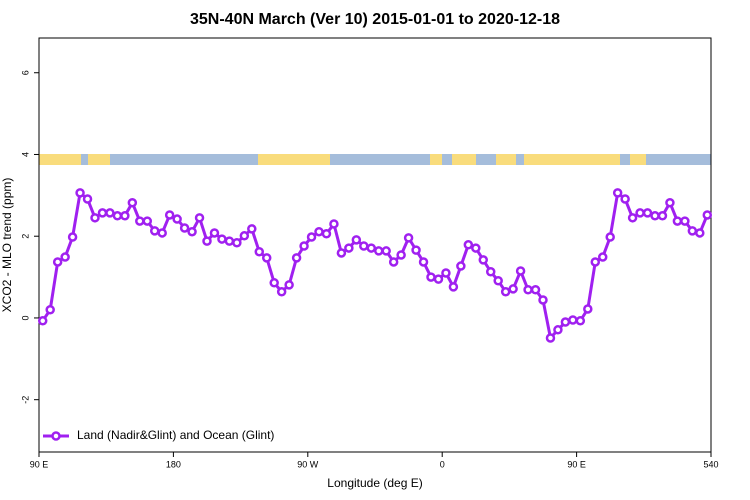 The image size is (750, 500). What do you see at coordinates (308, 464) in the screenshot?
I see `x-tick-label: 90 W` at bounding box center [308, 464].